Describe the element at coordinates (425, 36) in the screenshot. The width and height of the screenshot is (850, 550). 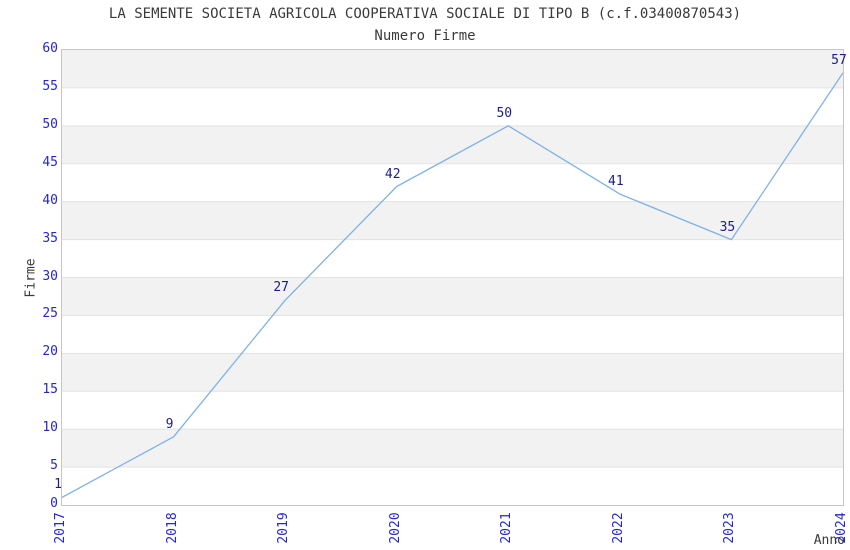
I see `chart-subtitle: Numero Firme` at that location.